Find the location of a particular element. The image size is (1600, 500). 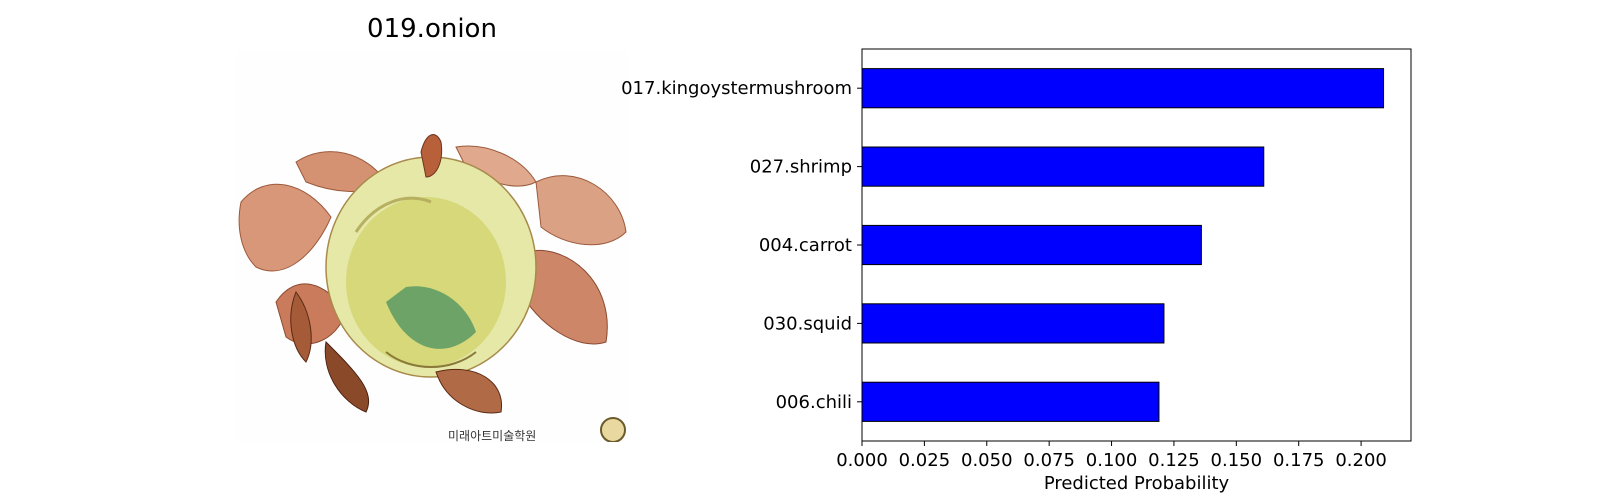

y-tick-label: 006.chili is located at coordinates (814, 402).